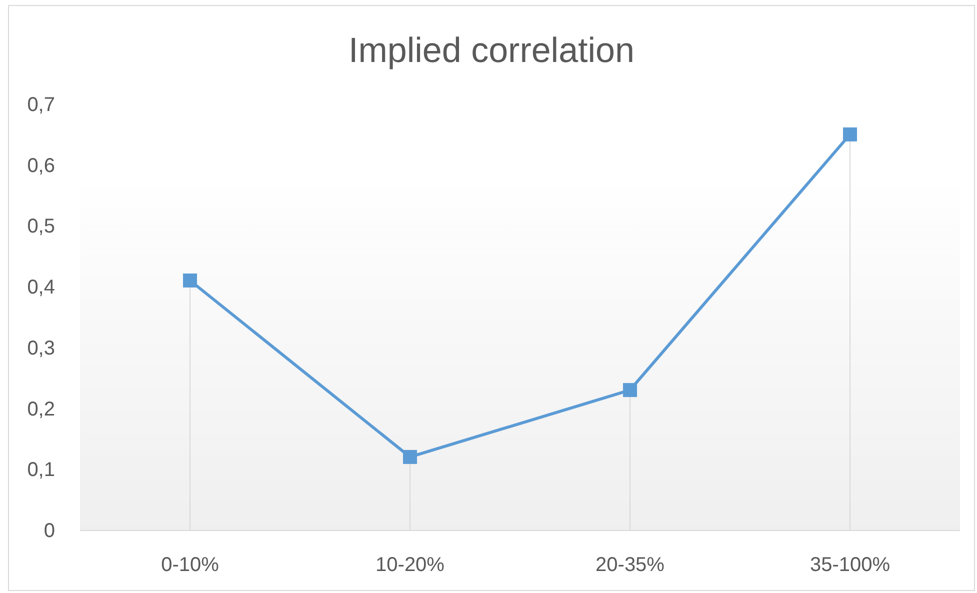 This screenshot has width=977, height=593. I want to click on y-tick-label: 0,5, so click(41, 227).